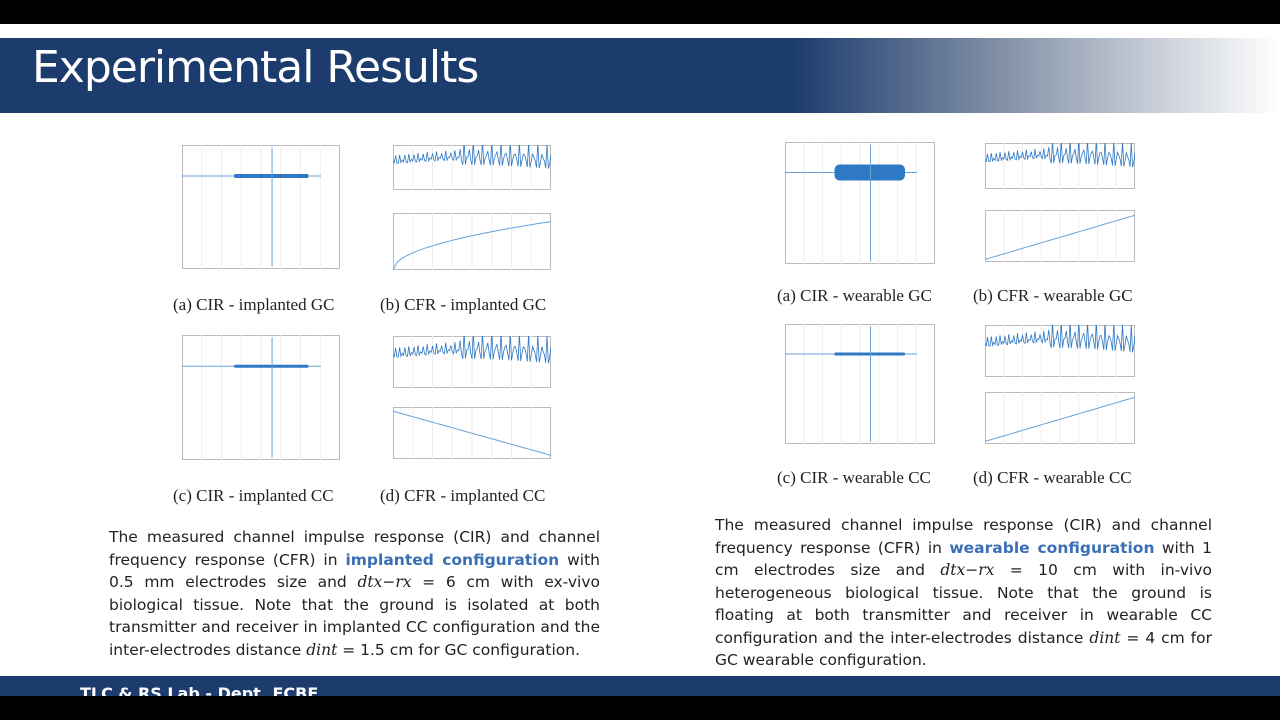 The image size is (1280, 720). Describe the element at coordinates (640, 686) in the screenshot. I see `footer-band` at that location.